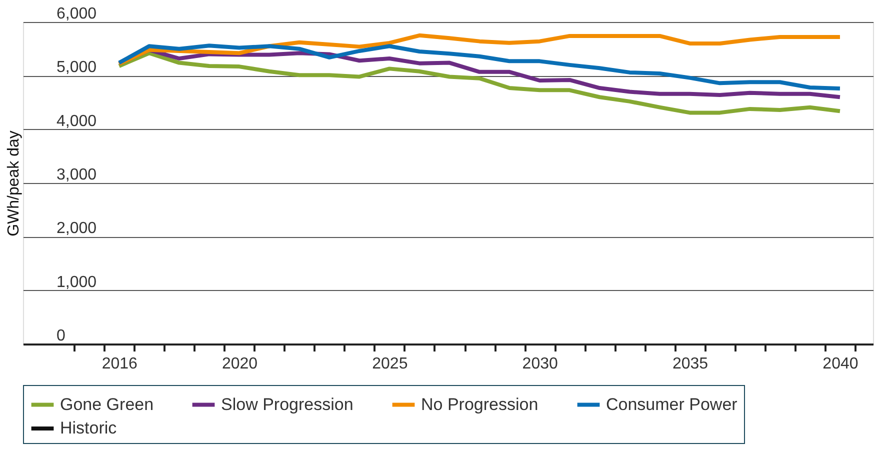 This screenshot has width=888, height=467. What do you see at coordinates (120, 364) in the screenshot?
I see `x-tick-label: 2016` at bounding box center [120, 364].